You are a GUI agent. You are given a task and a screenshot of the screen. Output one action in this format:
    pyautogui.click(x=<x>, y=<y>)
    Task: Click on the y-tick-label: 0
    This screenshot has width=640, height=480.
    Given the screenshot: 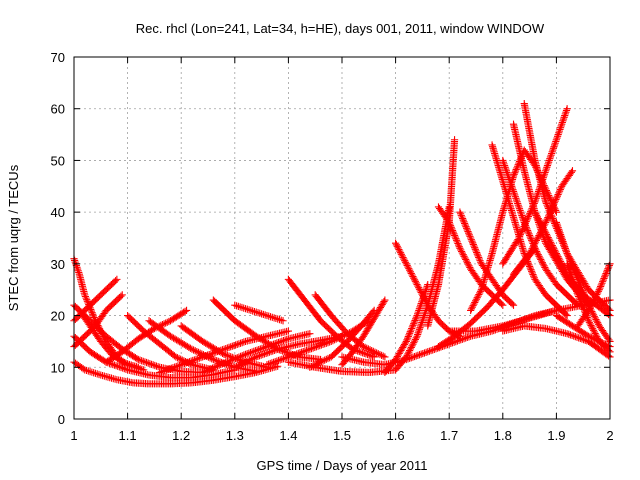 What is the action you would take?
    pyautogui.click(x=61, y=419)
    